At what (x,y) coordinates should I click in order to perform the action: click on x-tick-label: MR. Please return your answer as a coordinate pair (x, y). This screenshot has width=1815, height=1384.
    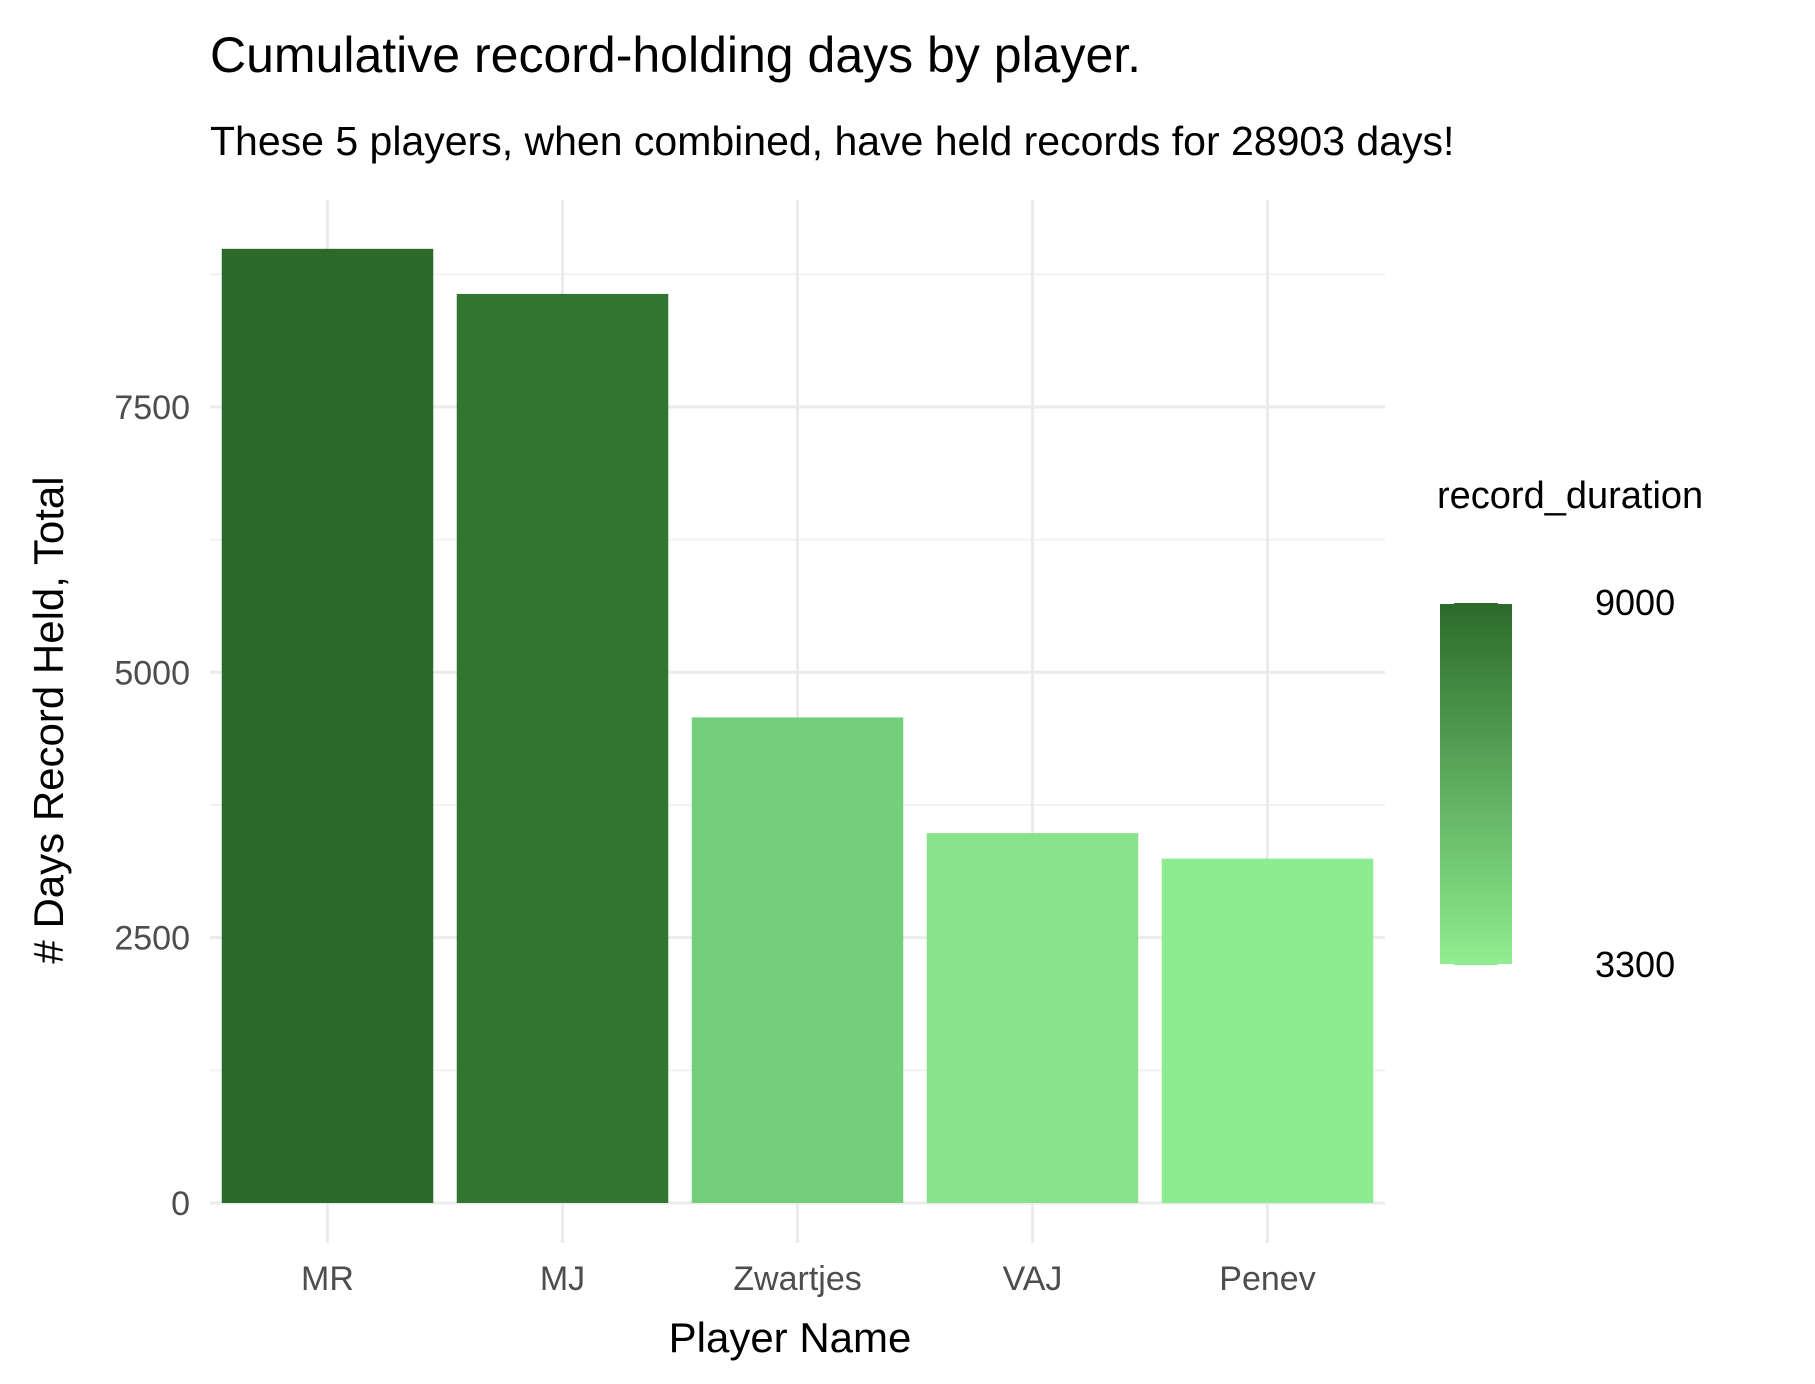
    Looking at the image, I should click on (327, 1279).